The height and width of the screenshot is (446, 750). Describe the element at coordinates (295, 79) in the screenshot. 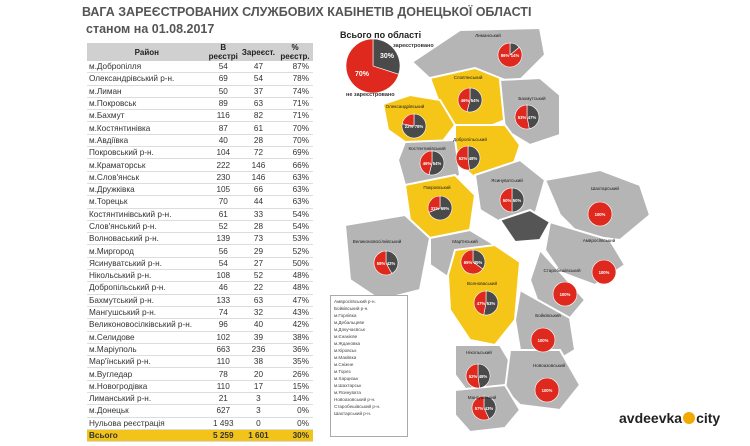

I see `cell-percent: 78%` at that location.